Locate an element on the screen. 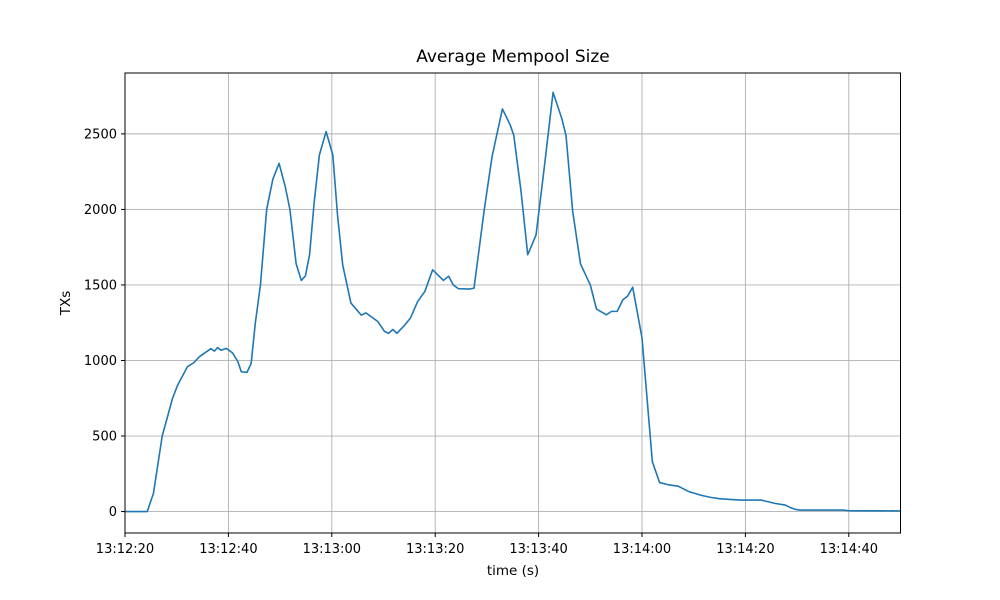 This screenshot has height=600, width=1000. x-tick-label: 13:12:40 is located at coordinates (228, 549).